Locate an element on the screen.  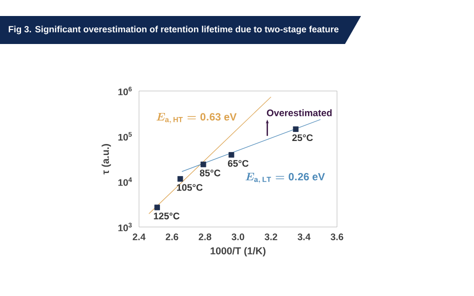
x-tick-label: 3.4 is located at coordinates (304, 237).